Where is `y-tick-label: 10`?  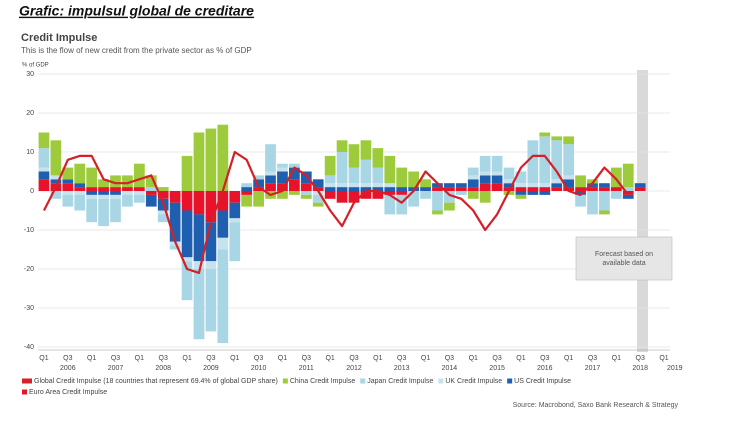 y-tick-label: 10 is located at coordinates (30, 152).